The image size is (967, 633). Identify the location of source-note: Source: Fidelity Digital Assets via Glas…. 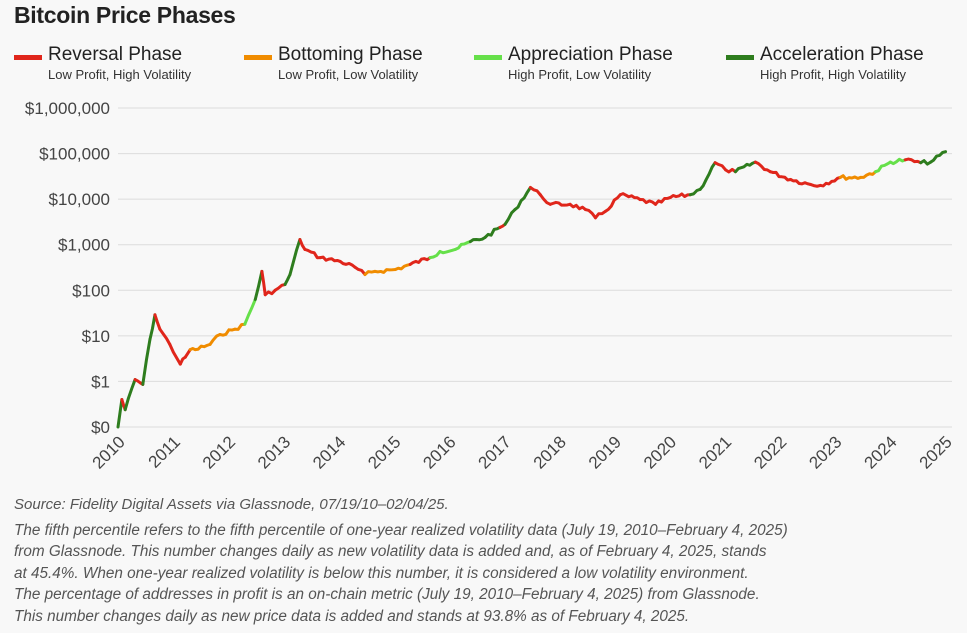
(231, 504).